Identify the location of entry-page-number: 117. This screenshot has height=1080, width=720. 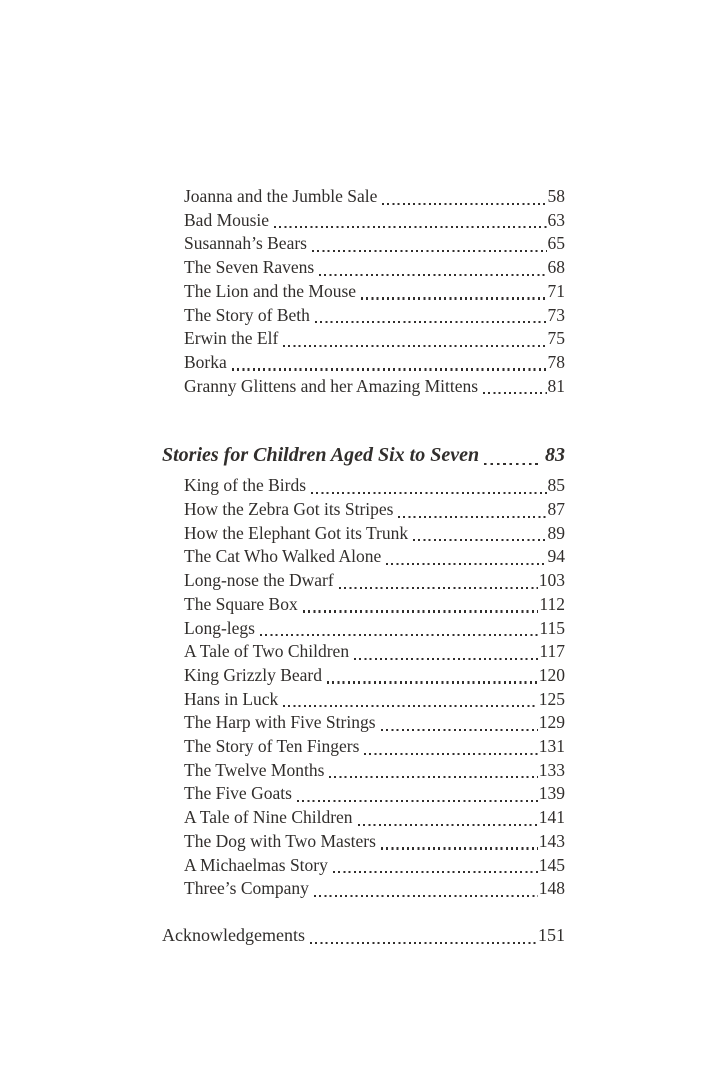
(552, 651).